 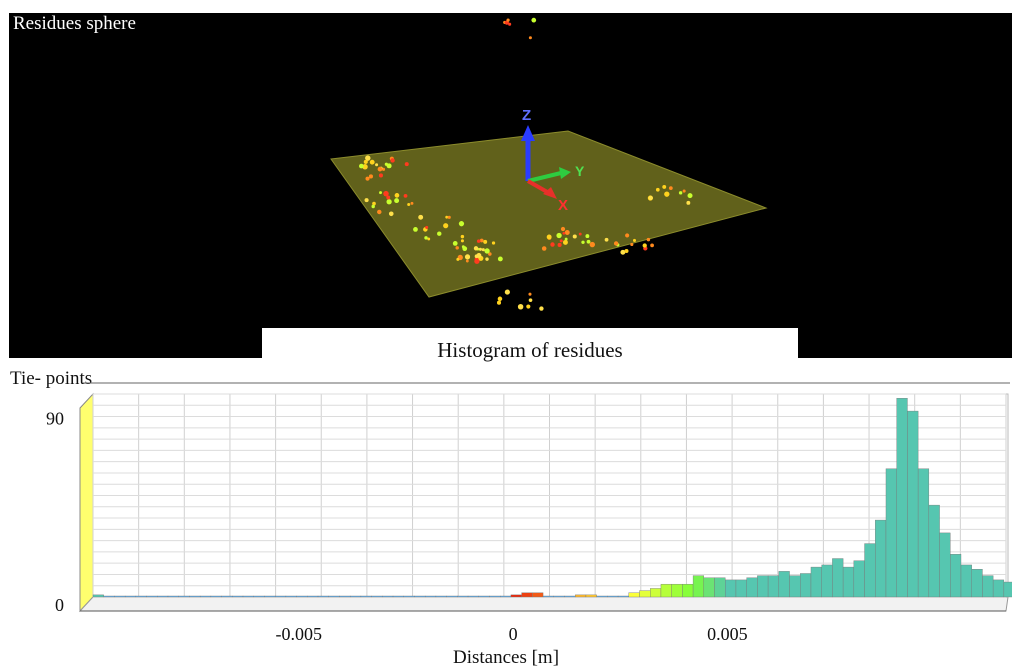 I want to click on y-axis-wall, so click(x=86, y=502).